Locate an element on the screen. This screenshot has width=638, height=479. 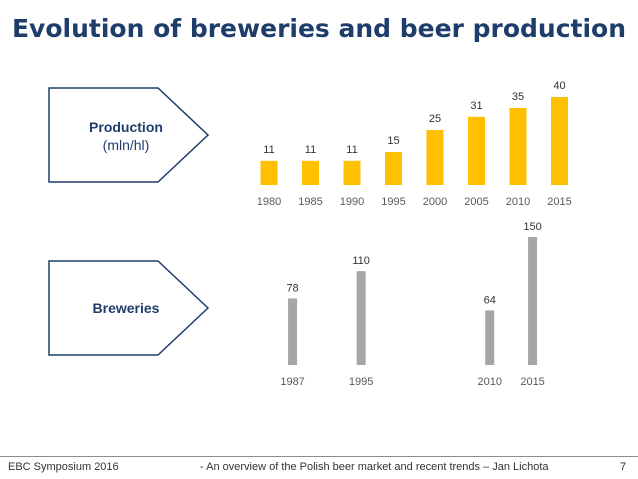
breweries-label-shape: Breweries is located at coordinates (129, 308).